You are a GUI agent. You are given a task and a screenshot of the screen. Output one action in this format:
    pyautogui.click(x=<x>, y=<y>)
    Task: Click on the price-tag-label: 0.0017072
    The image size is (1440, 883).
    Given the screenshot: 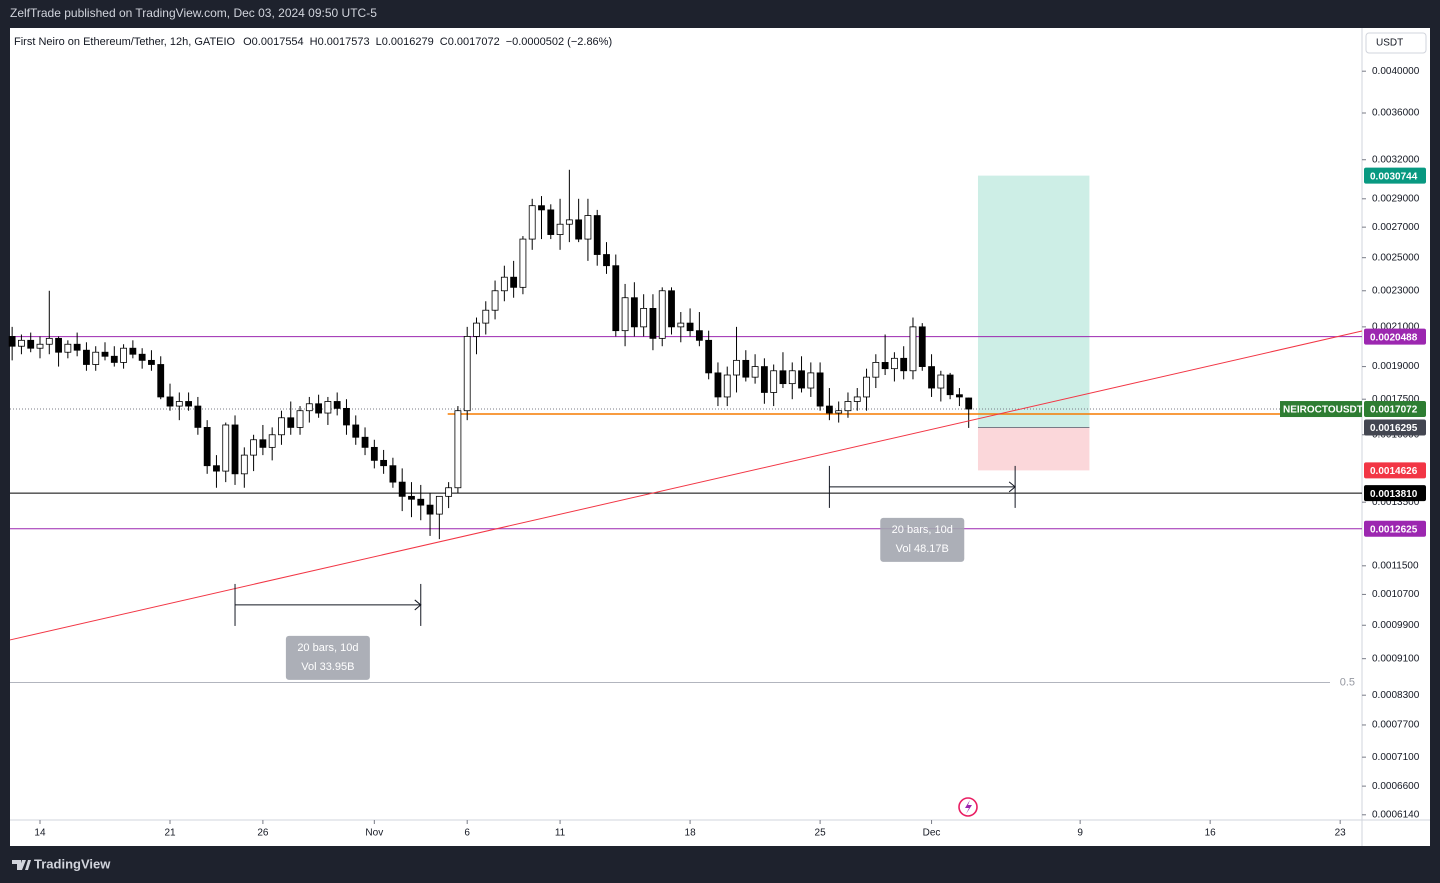 What is the action you would take?
    pyautogui.click(x=1394, y=410)
    